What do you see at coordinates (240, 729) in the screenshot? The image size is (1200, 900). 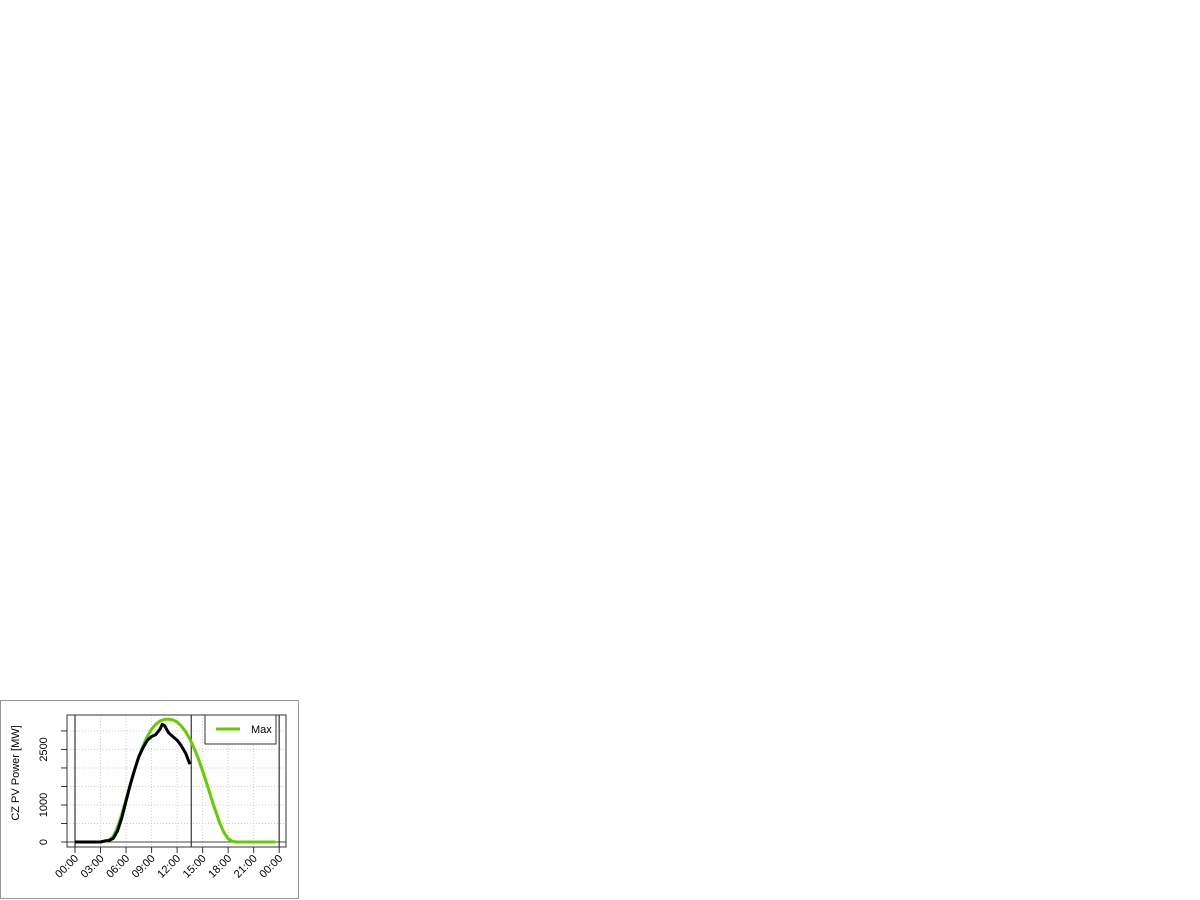 I see `legend: Max` at bounding box center [240, 729].